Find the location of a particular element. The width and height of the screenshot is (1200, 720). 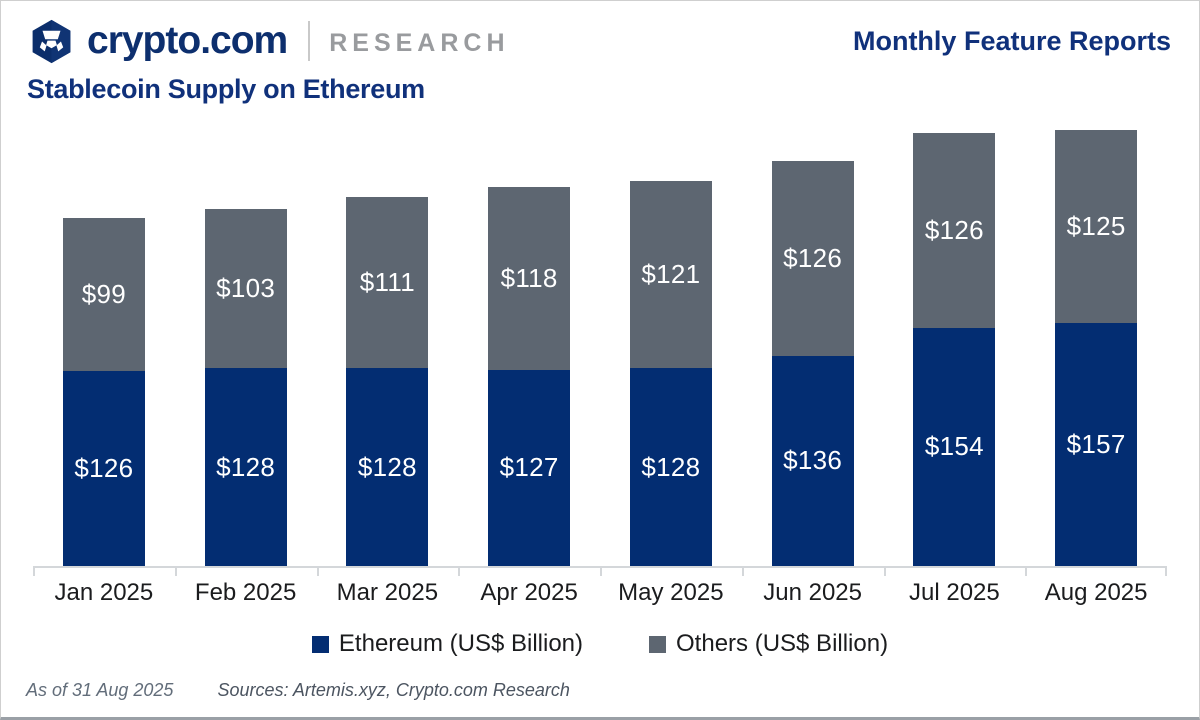

bar-value-label: $157 is located at coordinates (1096, 444).